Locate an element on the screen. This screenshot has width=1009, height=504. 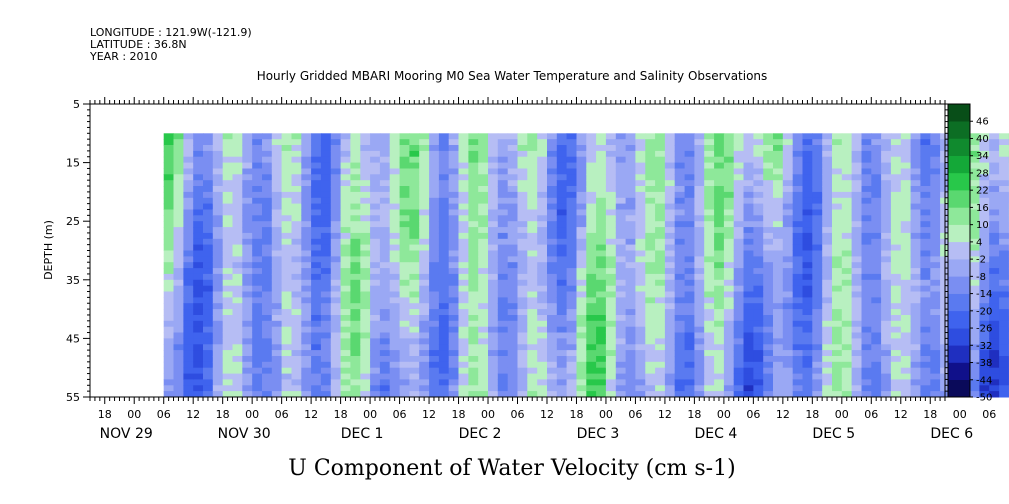
colorbar-label: 40 is located at coordinates (982, 139).